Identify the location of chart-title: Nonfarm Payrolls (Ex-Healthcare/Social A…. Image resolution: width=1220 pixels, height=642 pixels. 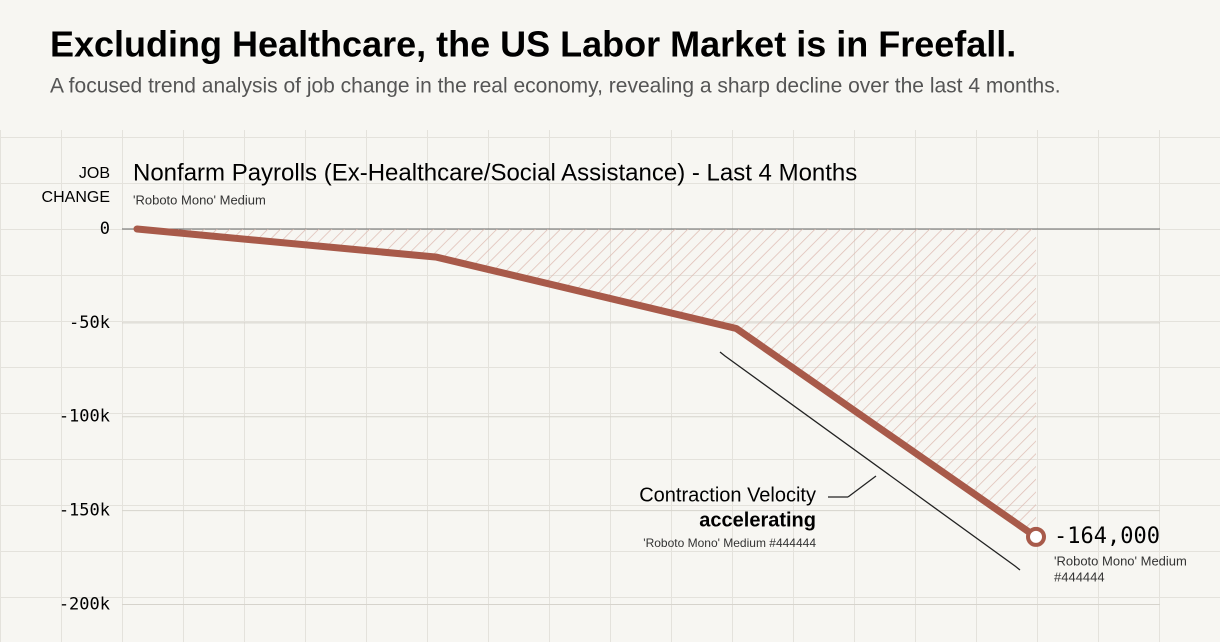
(495, 172).